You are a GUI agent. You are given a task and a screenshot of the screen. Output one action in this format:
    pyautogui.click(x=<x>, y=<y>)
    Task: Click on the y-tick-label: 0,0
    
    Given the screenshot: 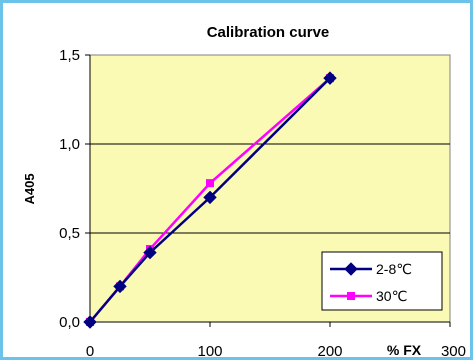 What is the action you would take?
    pyautogui.click(x=69, y=322)
    